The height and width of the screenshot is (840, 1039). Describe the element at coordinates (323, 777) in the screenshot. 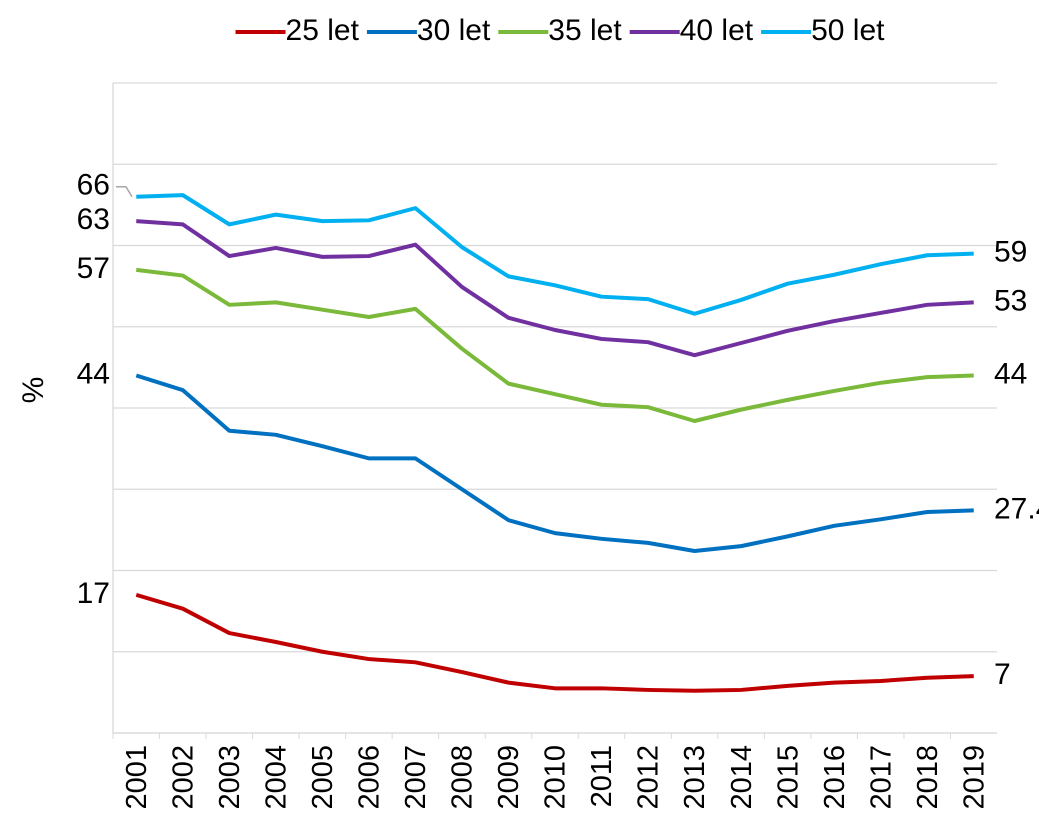

I see `x-tick-label: 2005` at that location.